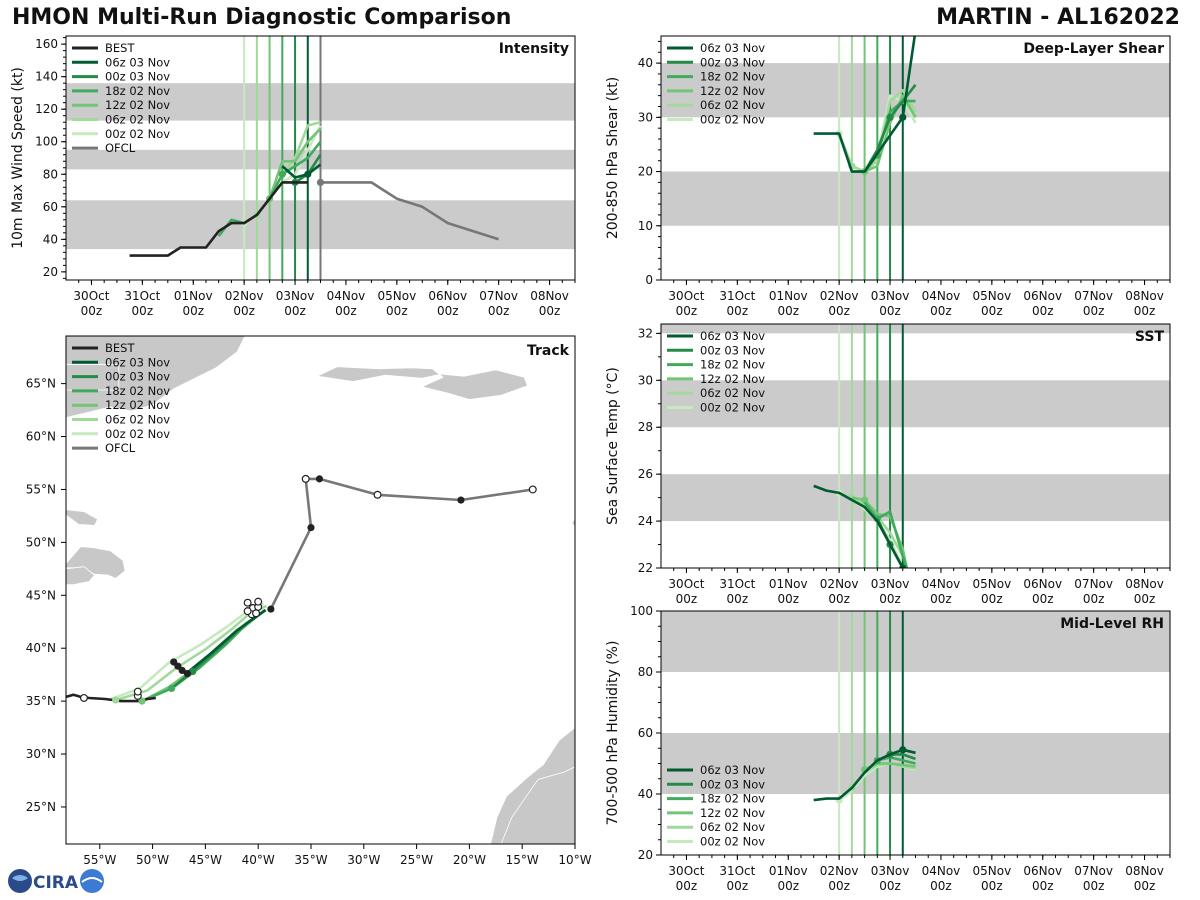 This screenshot has width=1200, height=900. I want to click on track-xtick-label: 40°W, so click(258, 860).